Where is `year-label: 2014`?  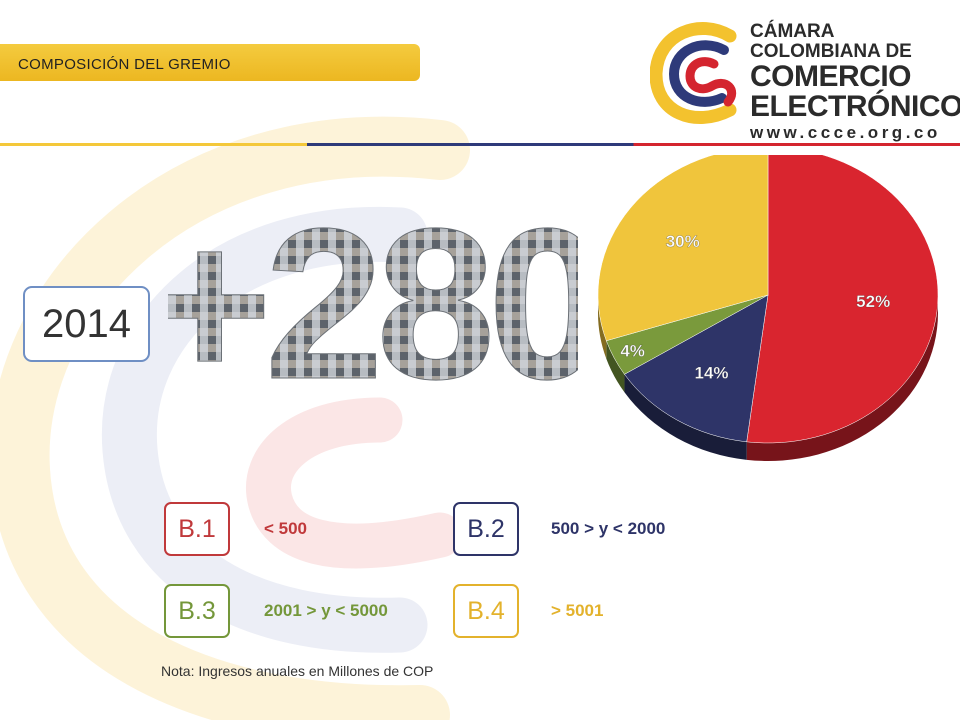 year-label: 2014 is located at coordinates (86, 323).